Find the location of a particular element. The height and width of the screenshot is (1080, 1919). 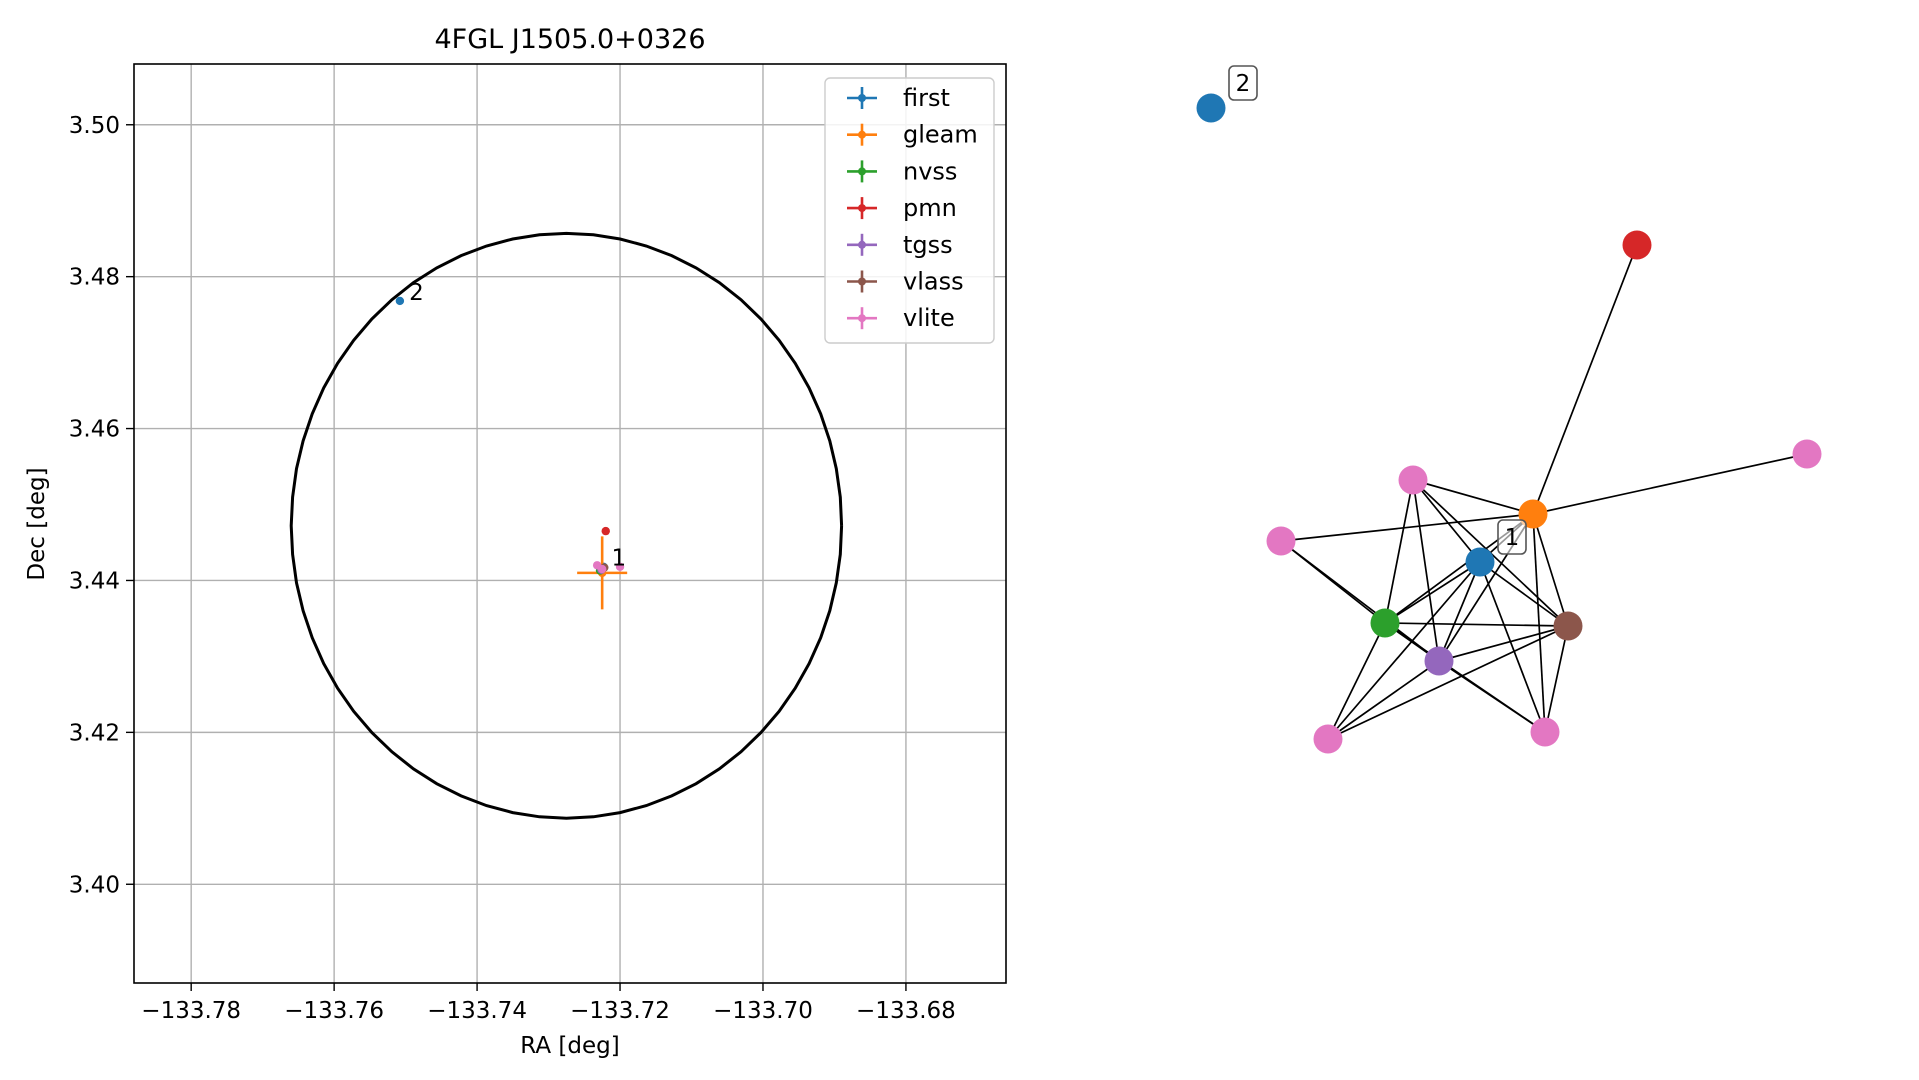

point-annotation: 2 is located at coordinates (416, 293).